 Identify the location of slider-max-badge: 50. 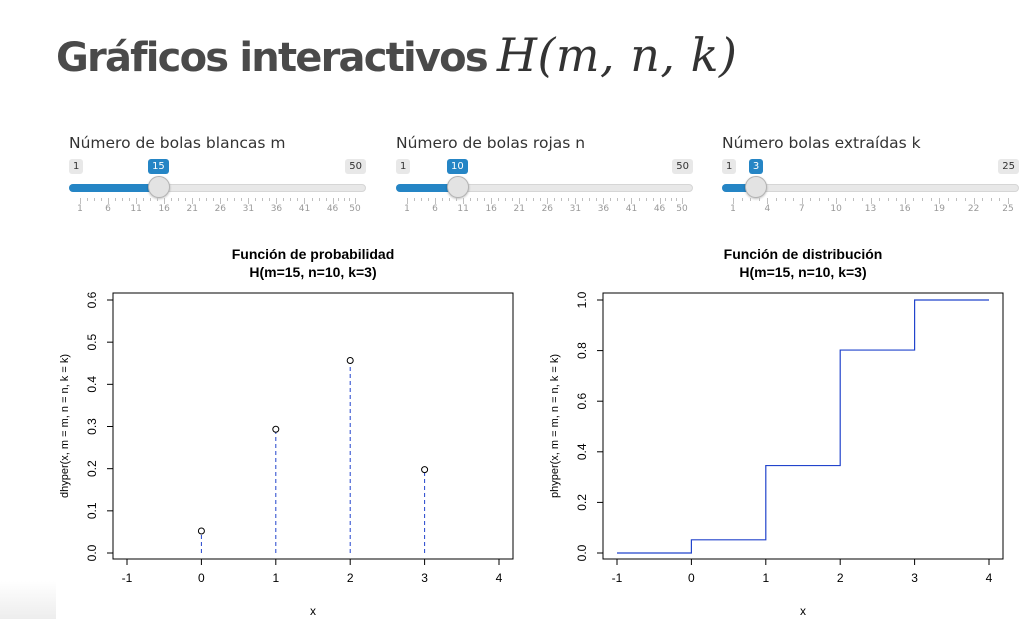
(682, 166).